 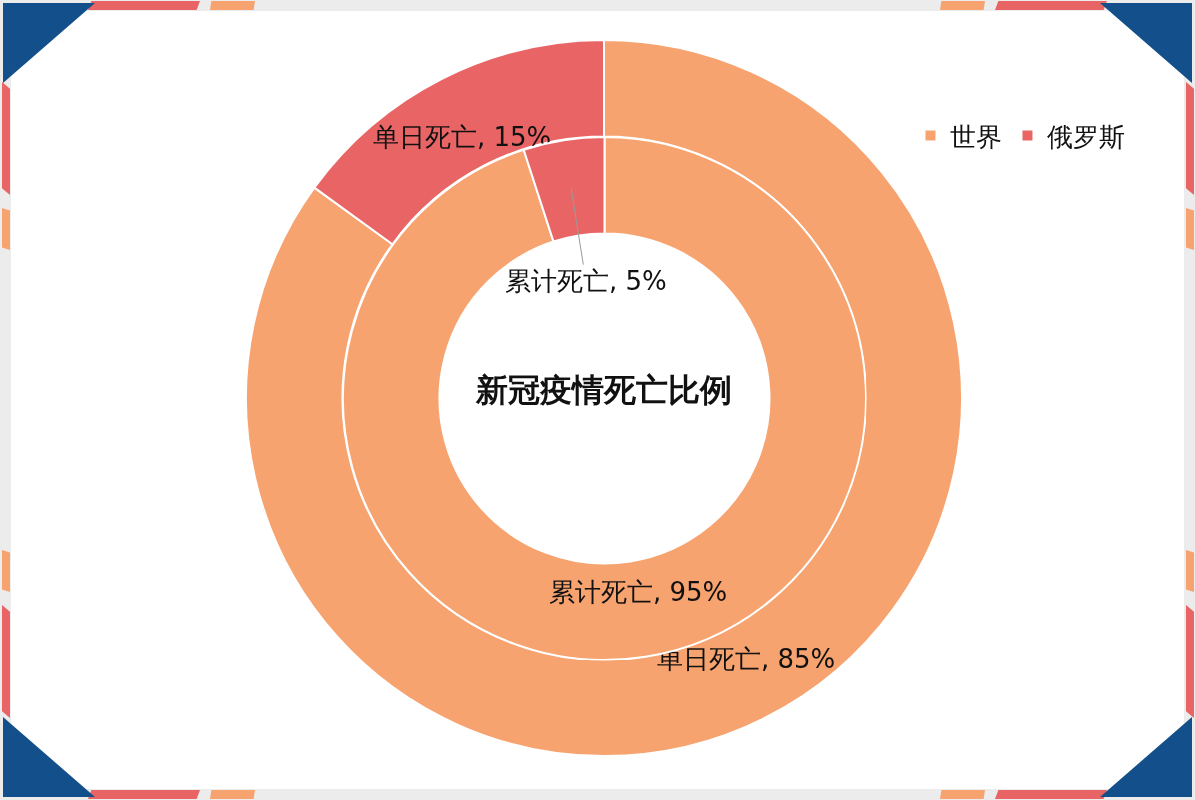 What do you see at coordinates (603, 390) in the screenshot?
I see `text: 新冠疫情死亡比例` at bounding box center [603, 390].